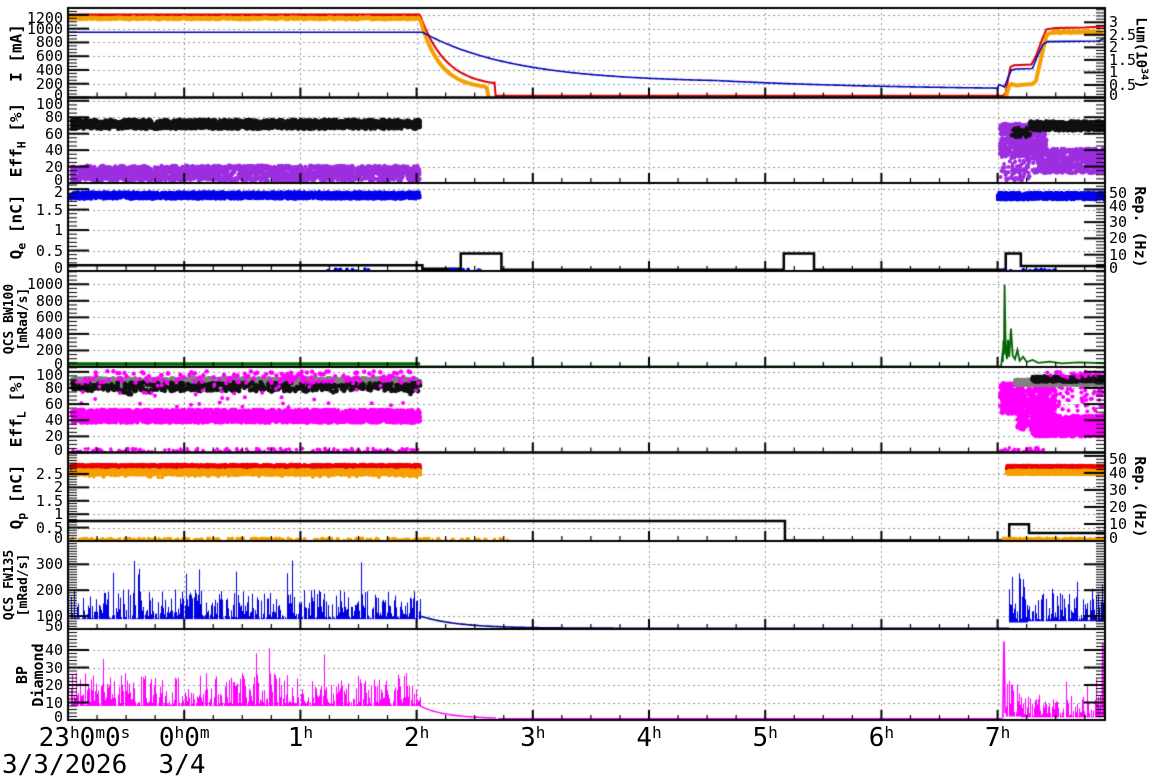  What do you see at coordinates (1123, 59) in the screenshot?
I see `right-tick-label: 1.5` at bounding box center [1123, 59].